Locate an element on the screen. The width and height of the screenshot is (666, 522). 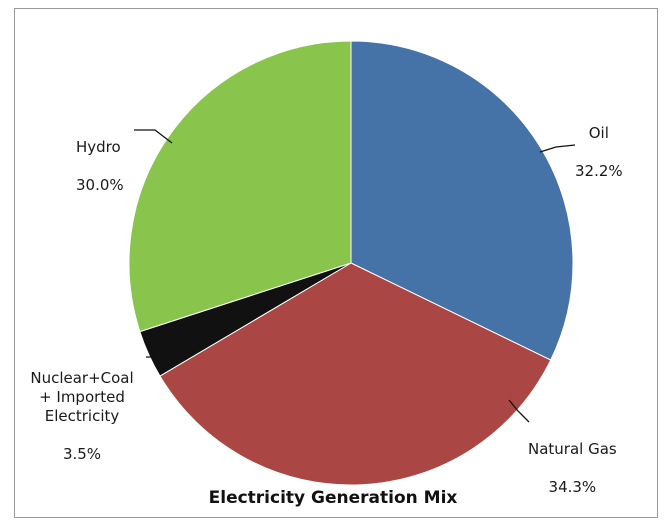
slice-value-oil: 32.2% is located at coordinates (599, 171).